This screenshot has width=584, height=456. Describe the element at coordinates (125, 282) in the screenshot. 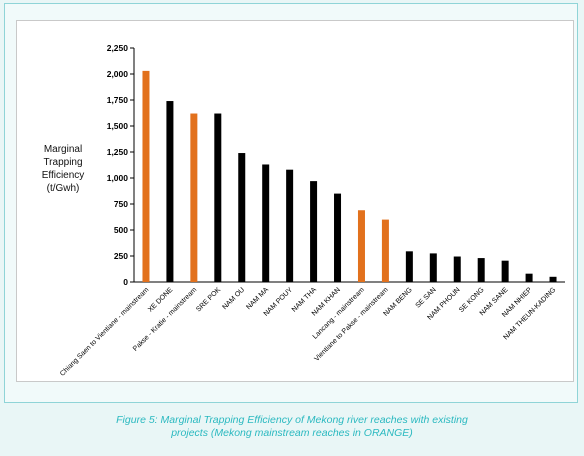

I see `y-tick-label: 0` at that location.